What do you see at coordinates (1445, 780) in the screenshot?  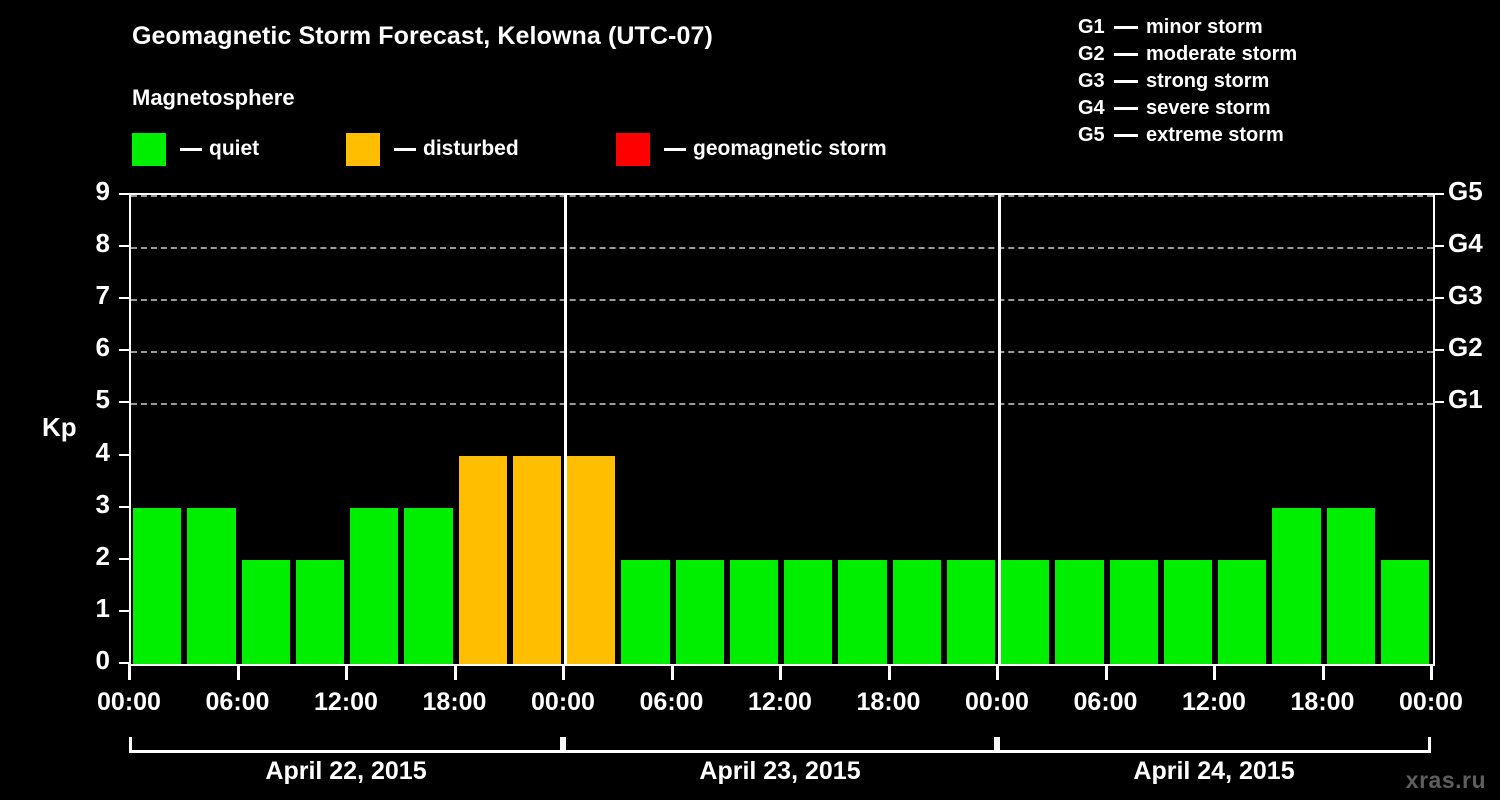 I see `watermark: xras.ru` at bounding box center [1445, 780].